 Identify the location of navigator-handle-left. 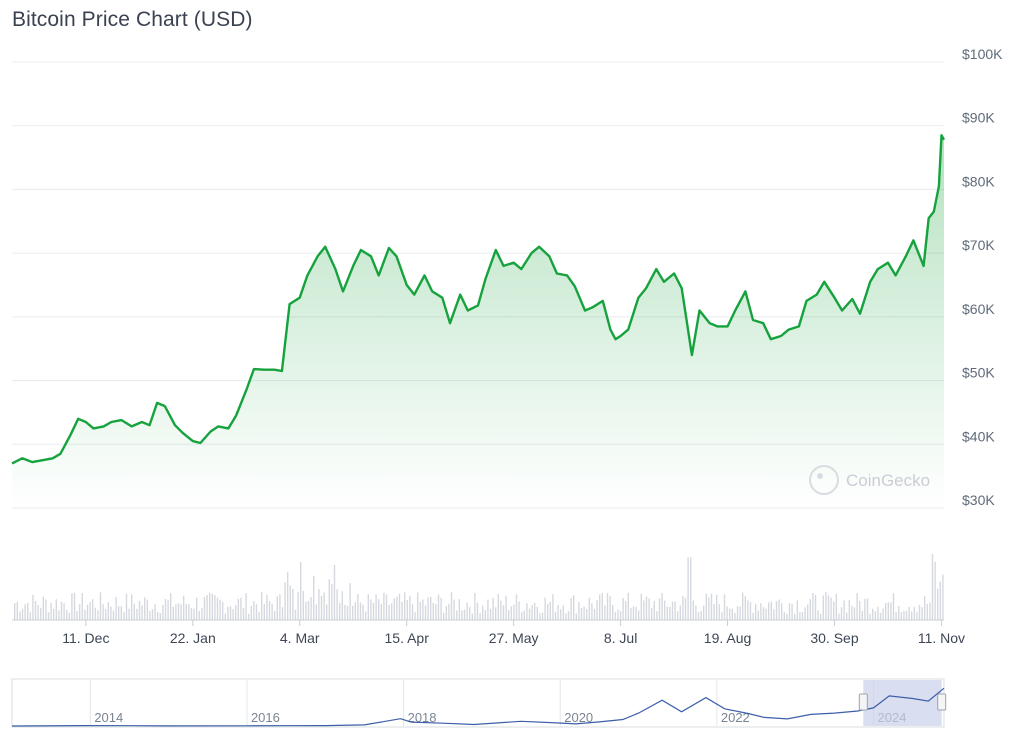
(863, 702).